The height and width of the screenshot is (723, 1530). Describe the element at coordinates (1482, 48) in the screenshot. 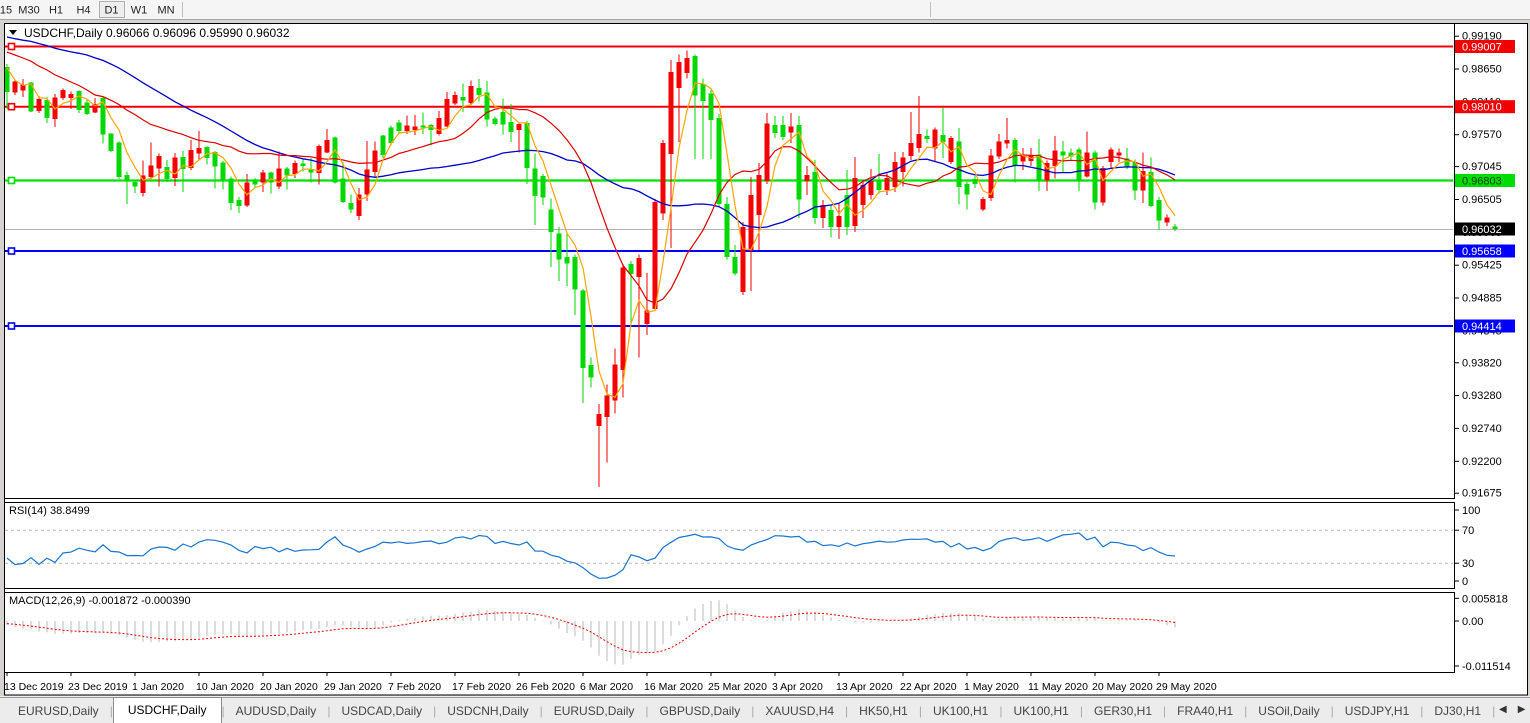

I see `svg-text: 0.99007` at that location.